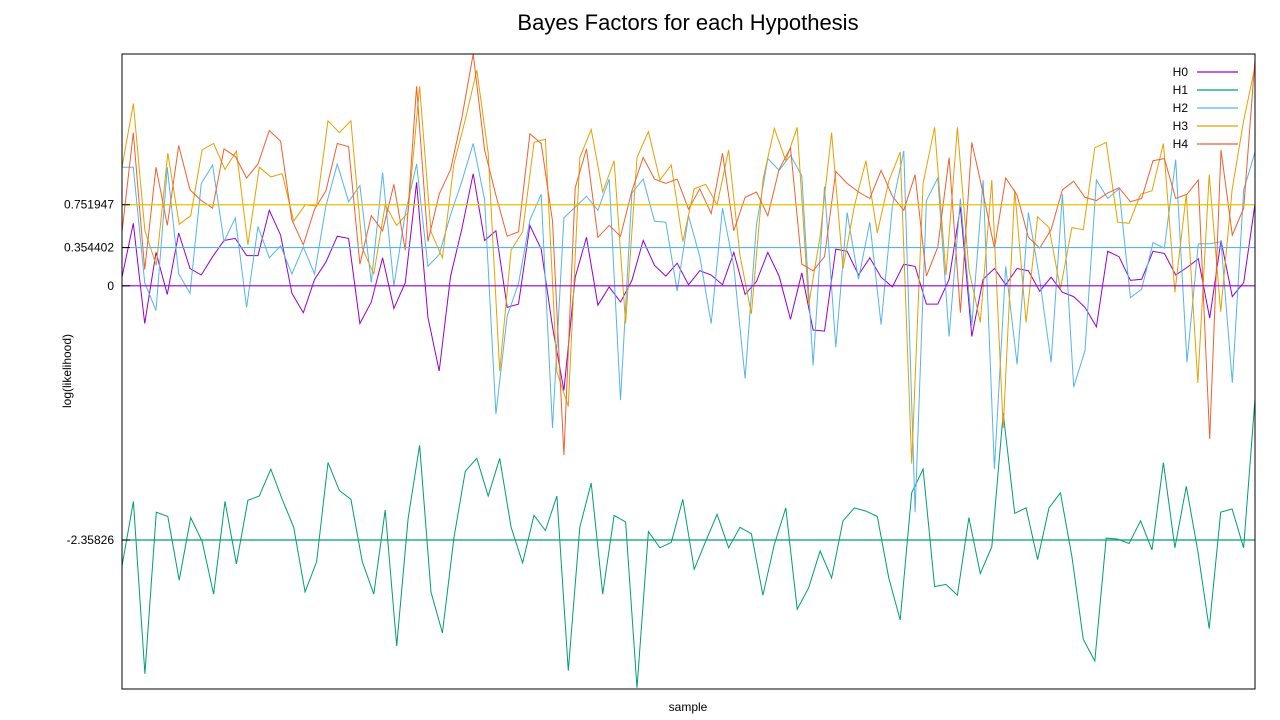 This screenshot has height=720, width=1280. I want to click on y-tick-label: -2.35826, so click(91, 540).